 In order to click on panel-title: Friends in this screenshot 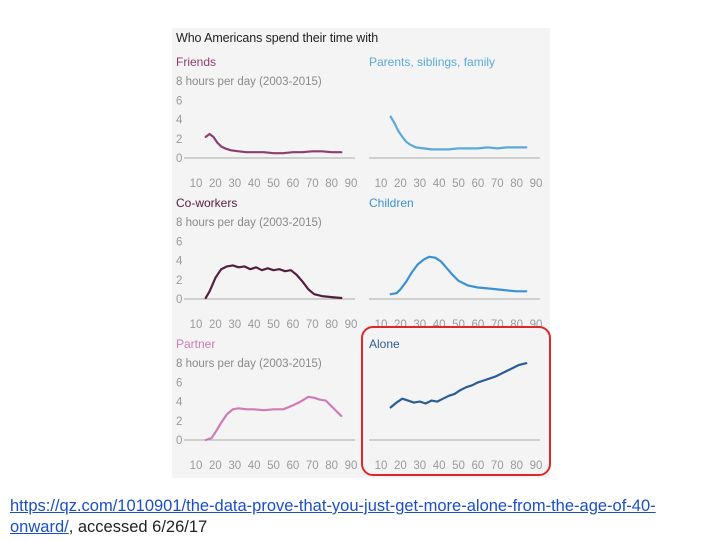, I will do `click(196, 62)`.